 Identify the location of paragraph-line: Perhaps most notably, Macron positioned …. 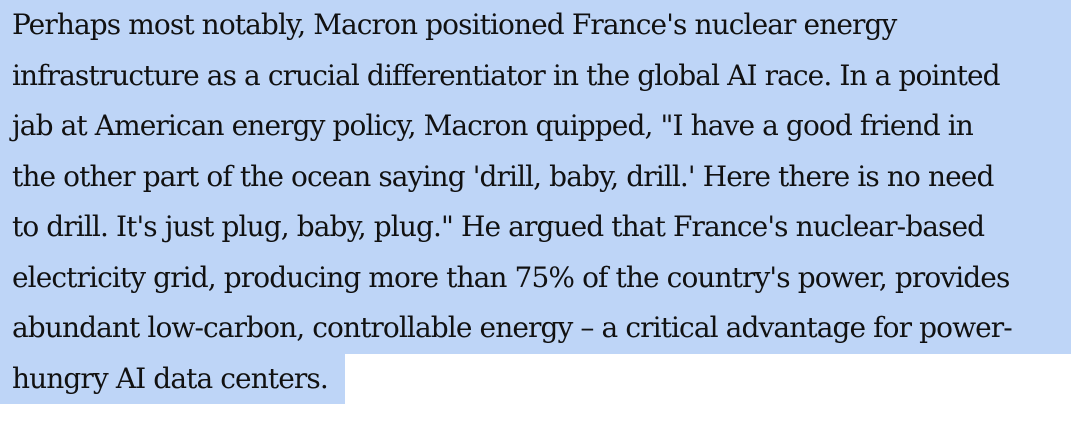
(535, 25).